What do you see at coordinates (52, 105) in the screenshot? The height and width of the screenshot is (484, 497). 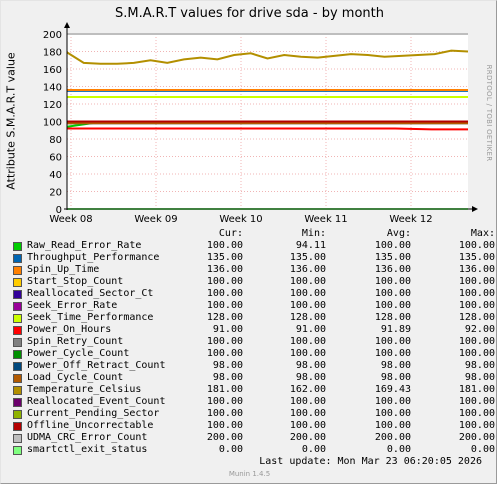 I see `y-tick-label: 120` at bounding box center [52, 105].